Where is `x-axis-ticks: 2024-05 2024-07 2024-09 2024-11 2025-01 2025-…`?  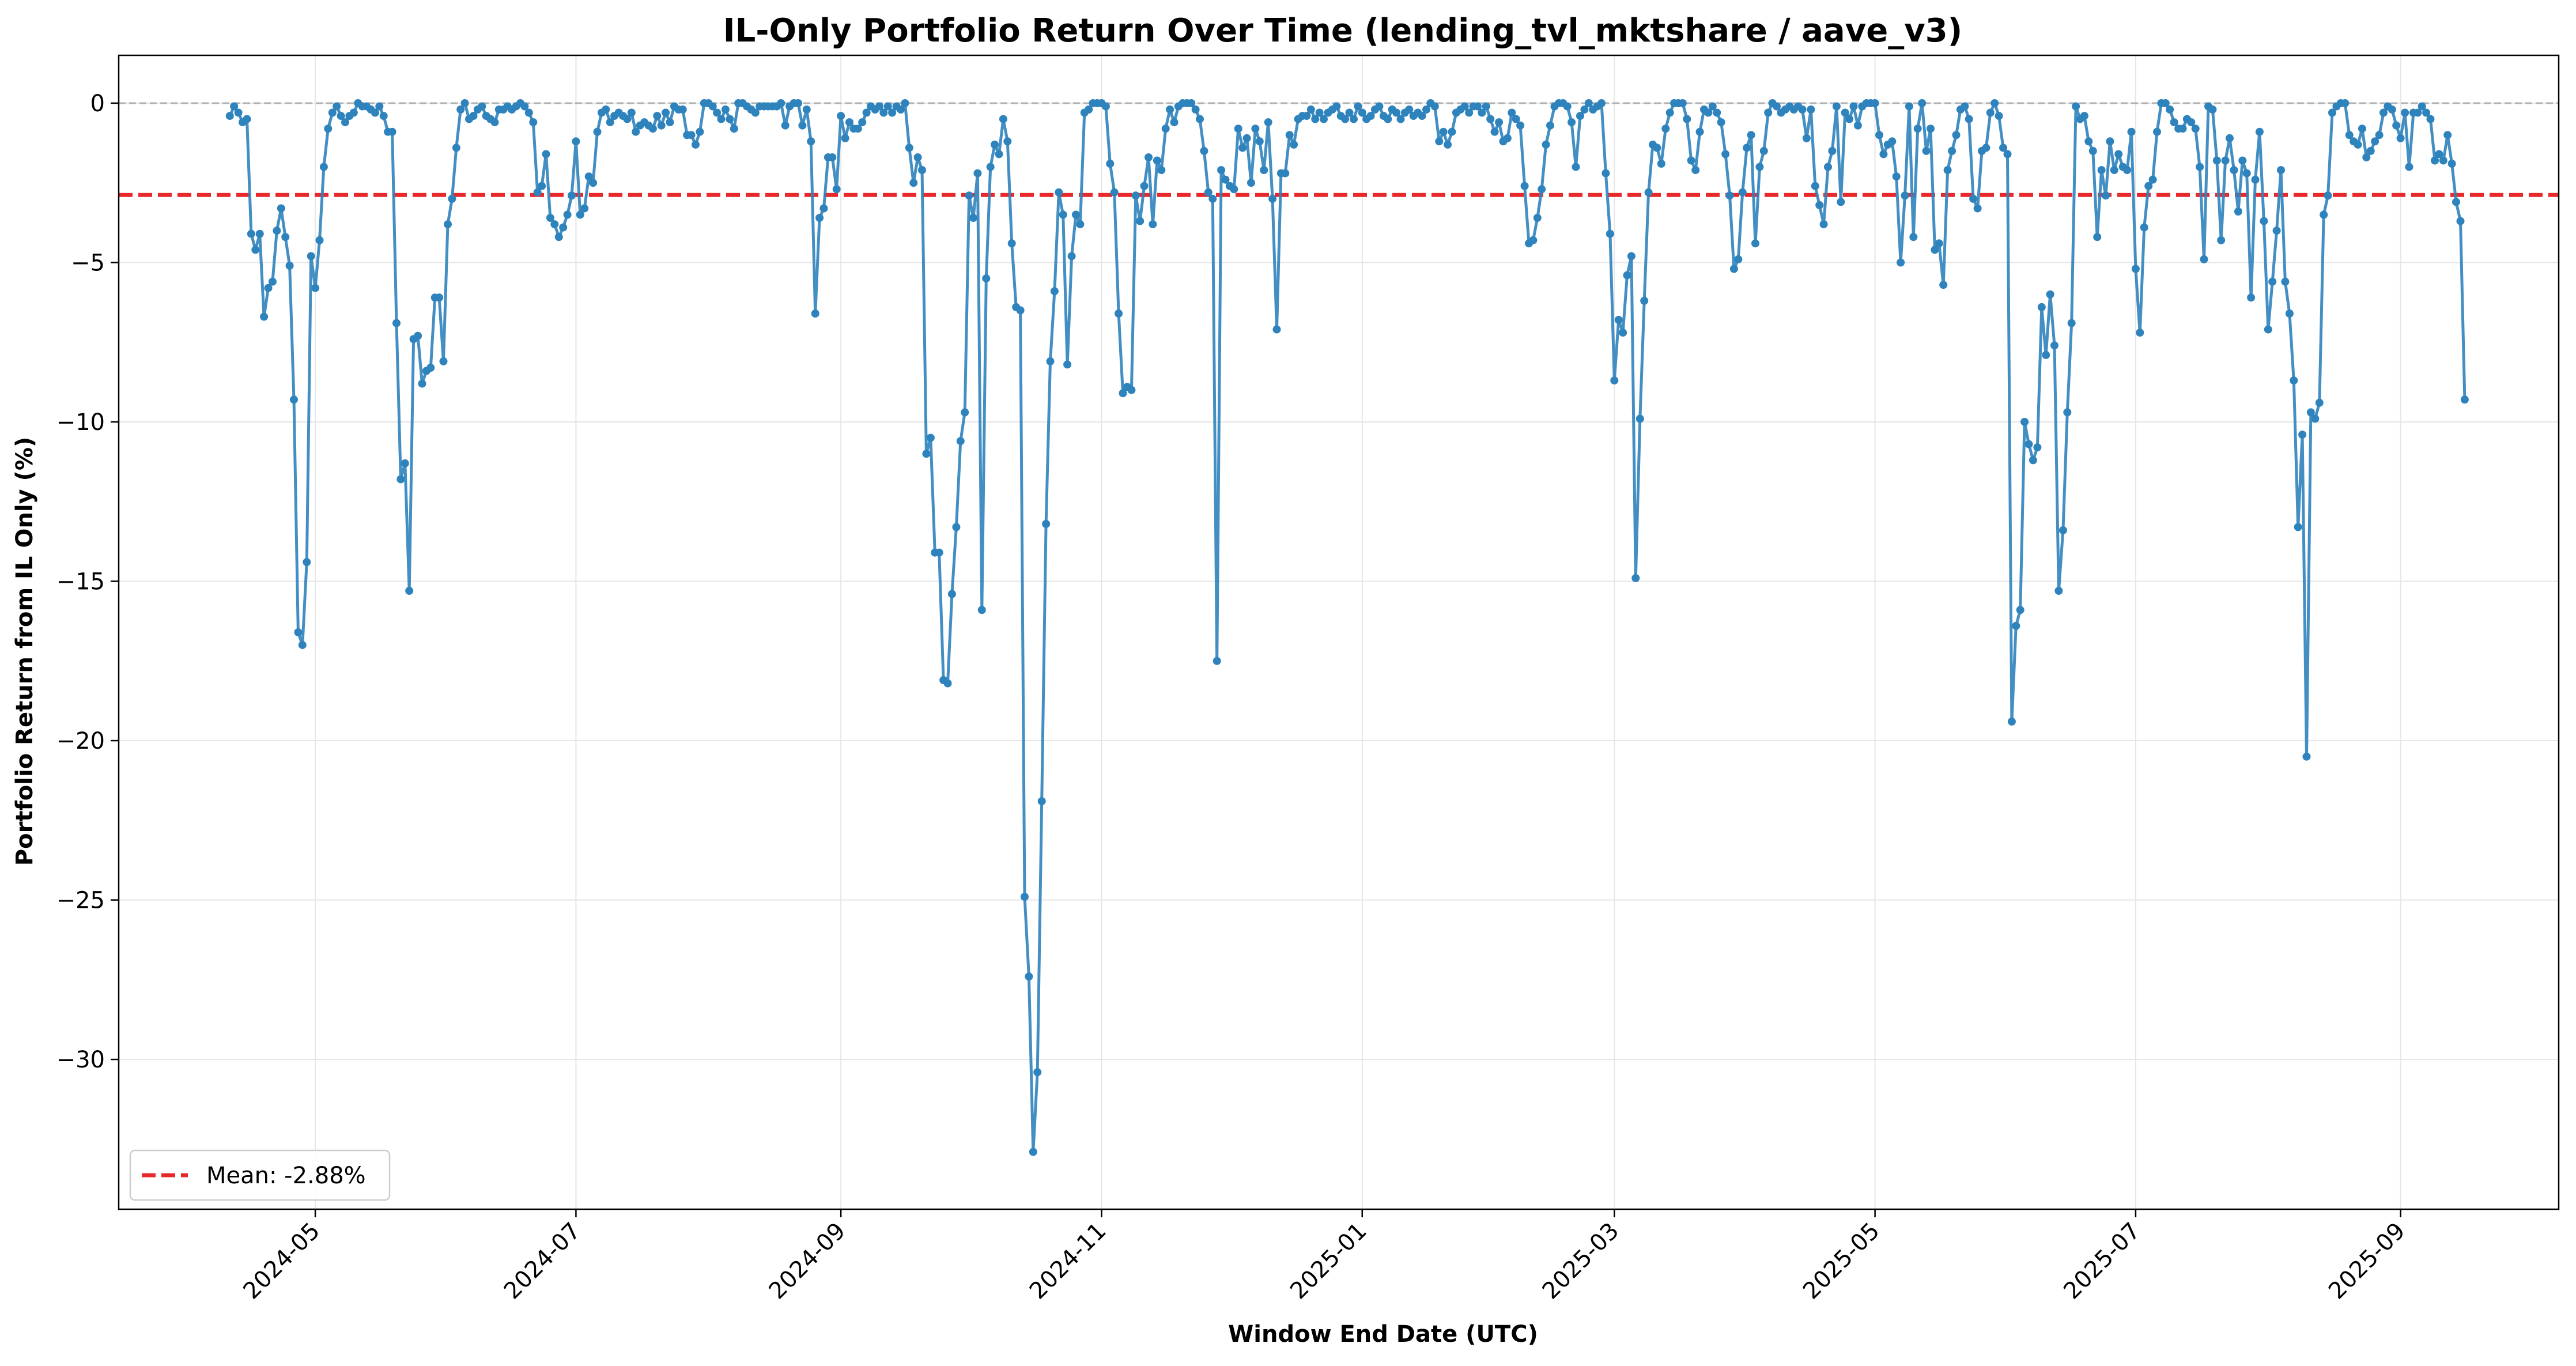
x-axis-ticks: 2024-05 2024-07 2024-09 2024-11 2025-01 2025-… is located at coordinates (1324, 1257).